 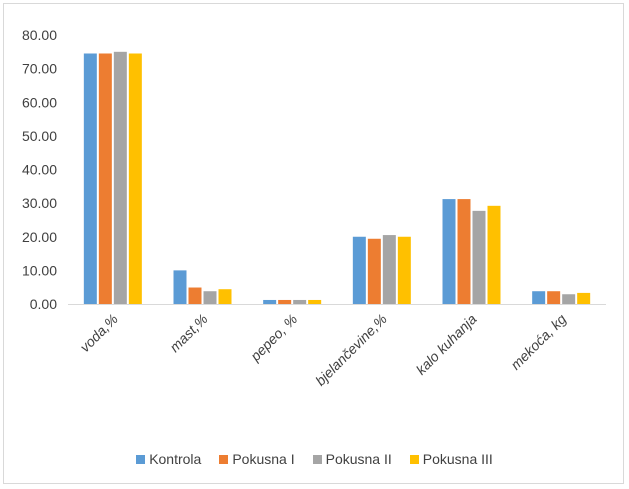 I want to click on y-tick-label: 30.00, so click(x=39, y=203).